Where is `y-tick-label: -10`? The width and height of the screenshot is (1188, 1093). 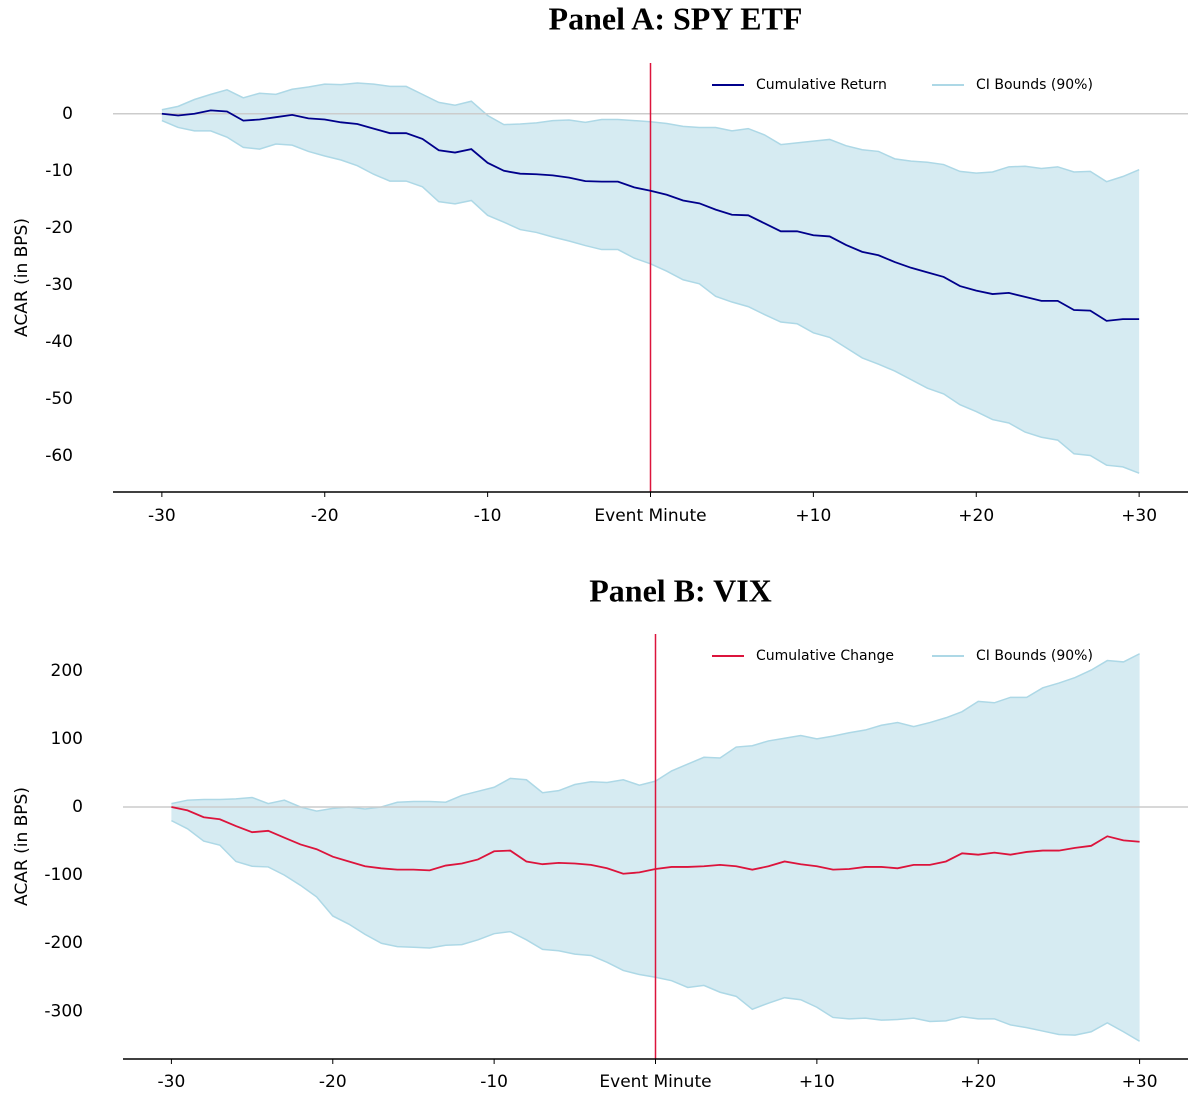
y-tick-label: -10 is located at coordinates (59, 171).